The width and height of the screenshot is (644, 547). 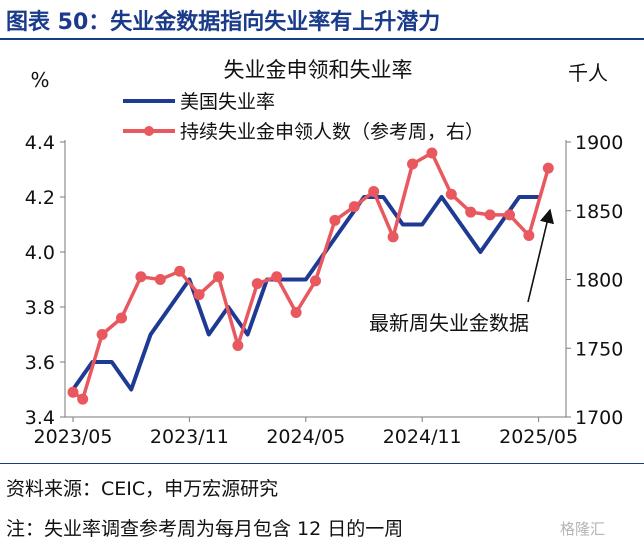 What do you see at coordinates (189, 437) in the screenshot?
I see `x-tick-label: 2023/11` at bounding box center [189, 437].